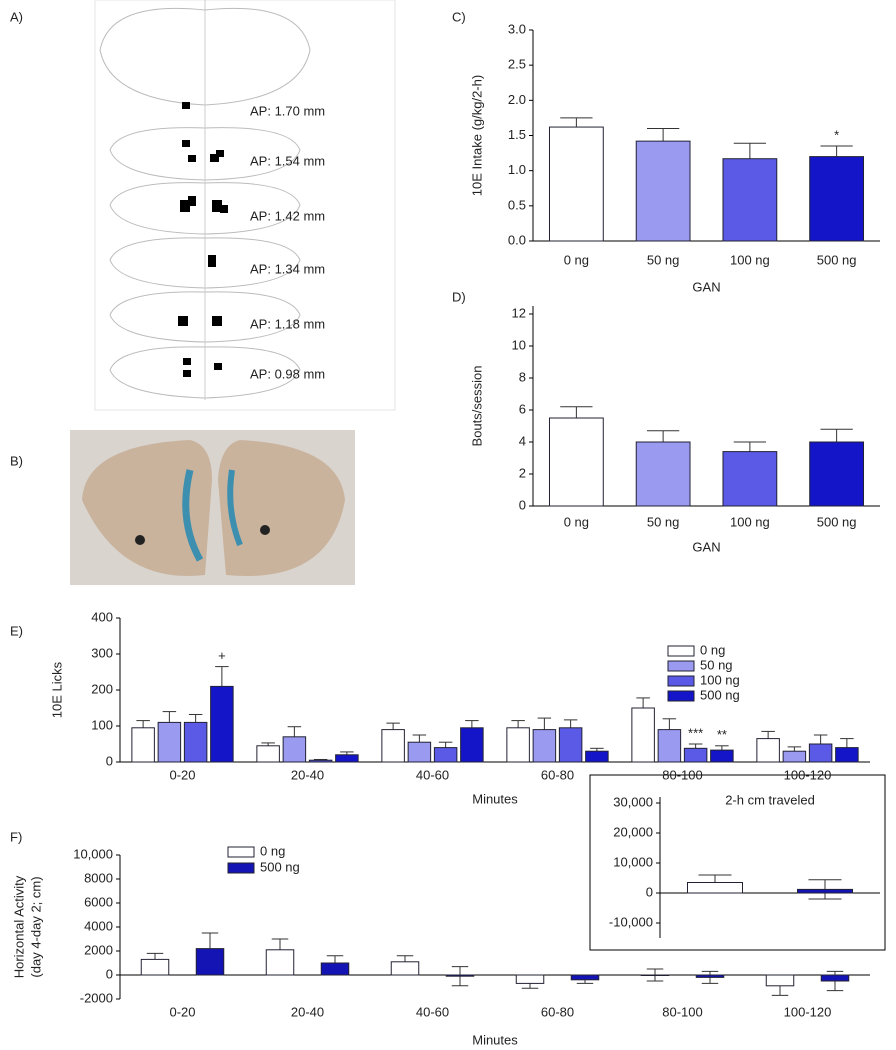  Describe the element at coordinates (287, 373) in the screenshot. I see `atlas-label: AP: 0.98 mm` at that location.